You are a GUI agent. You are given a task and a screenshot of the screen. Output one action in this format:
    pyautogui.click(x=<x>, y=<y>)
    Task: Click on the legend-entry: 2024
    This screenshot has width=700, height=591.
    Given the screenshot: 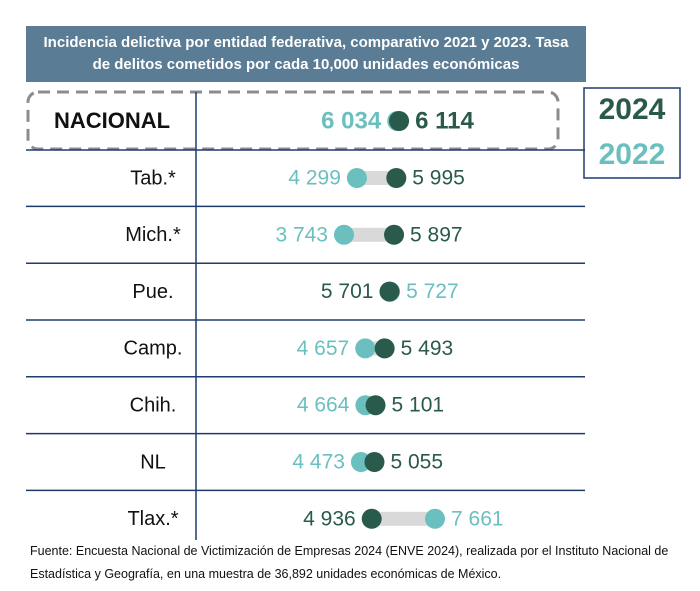 What is the action you would take?
    pyautogui.click(x=632, y=109)
    